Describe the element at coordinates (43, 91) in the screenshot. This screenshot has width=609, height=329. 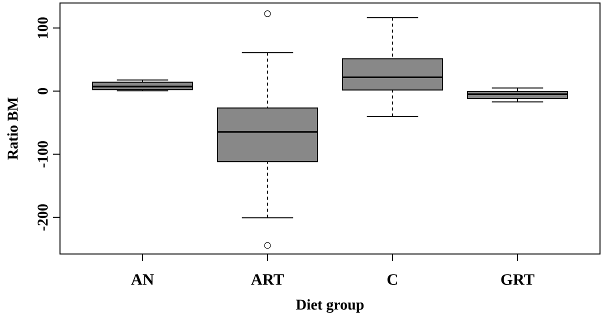
I see `y-tick-label: 0` at that location.